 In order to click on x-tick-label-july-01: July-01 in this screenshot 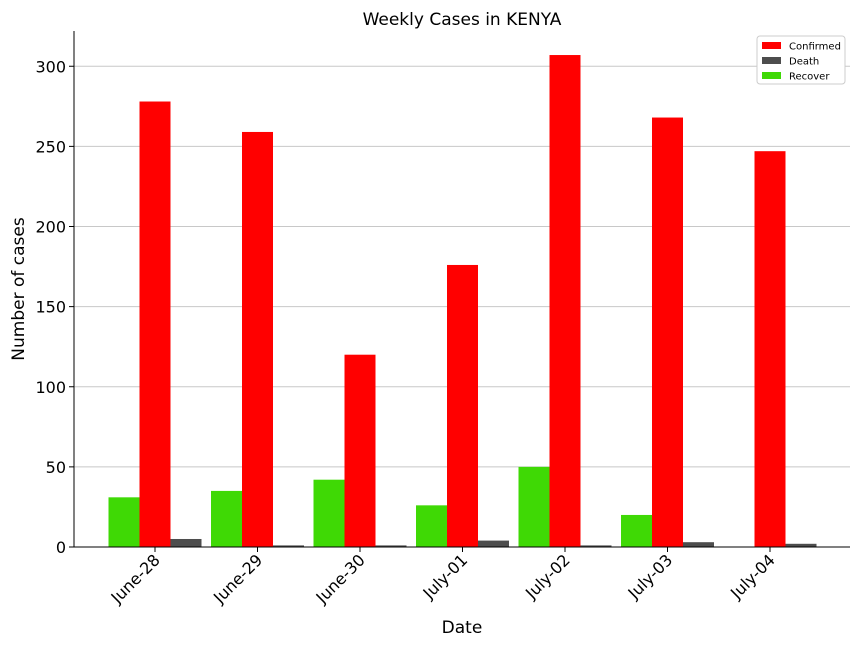, I will do `click(445, 576)`.